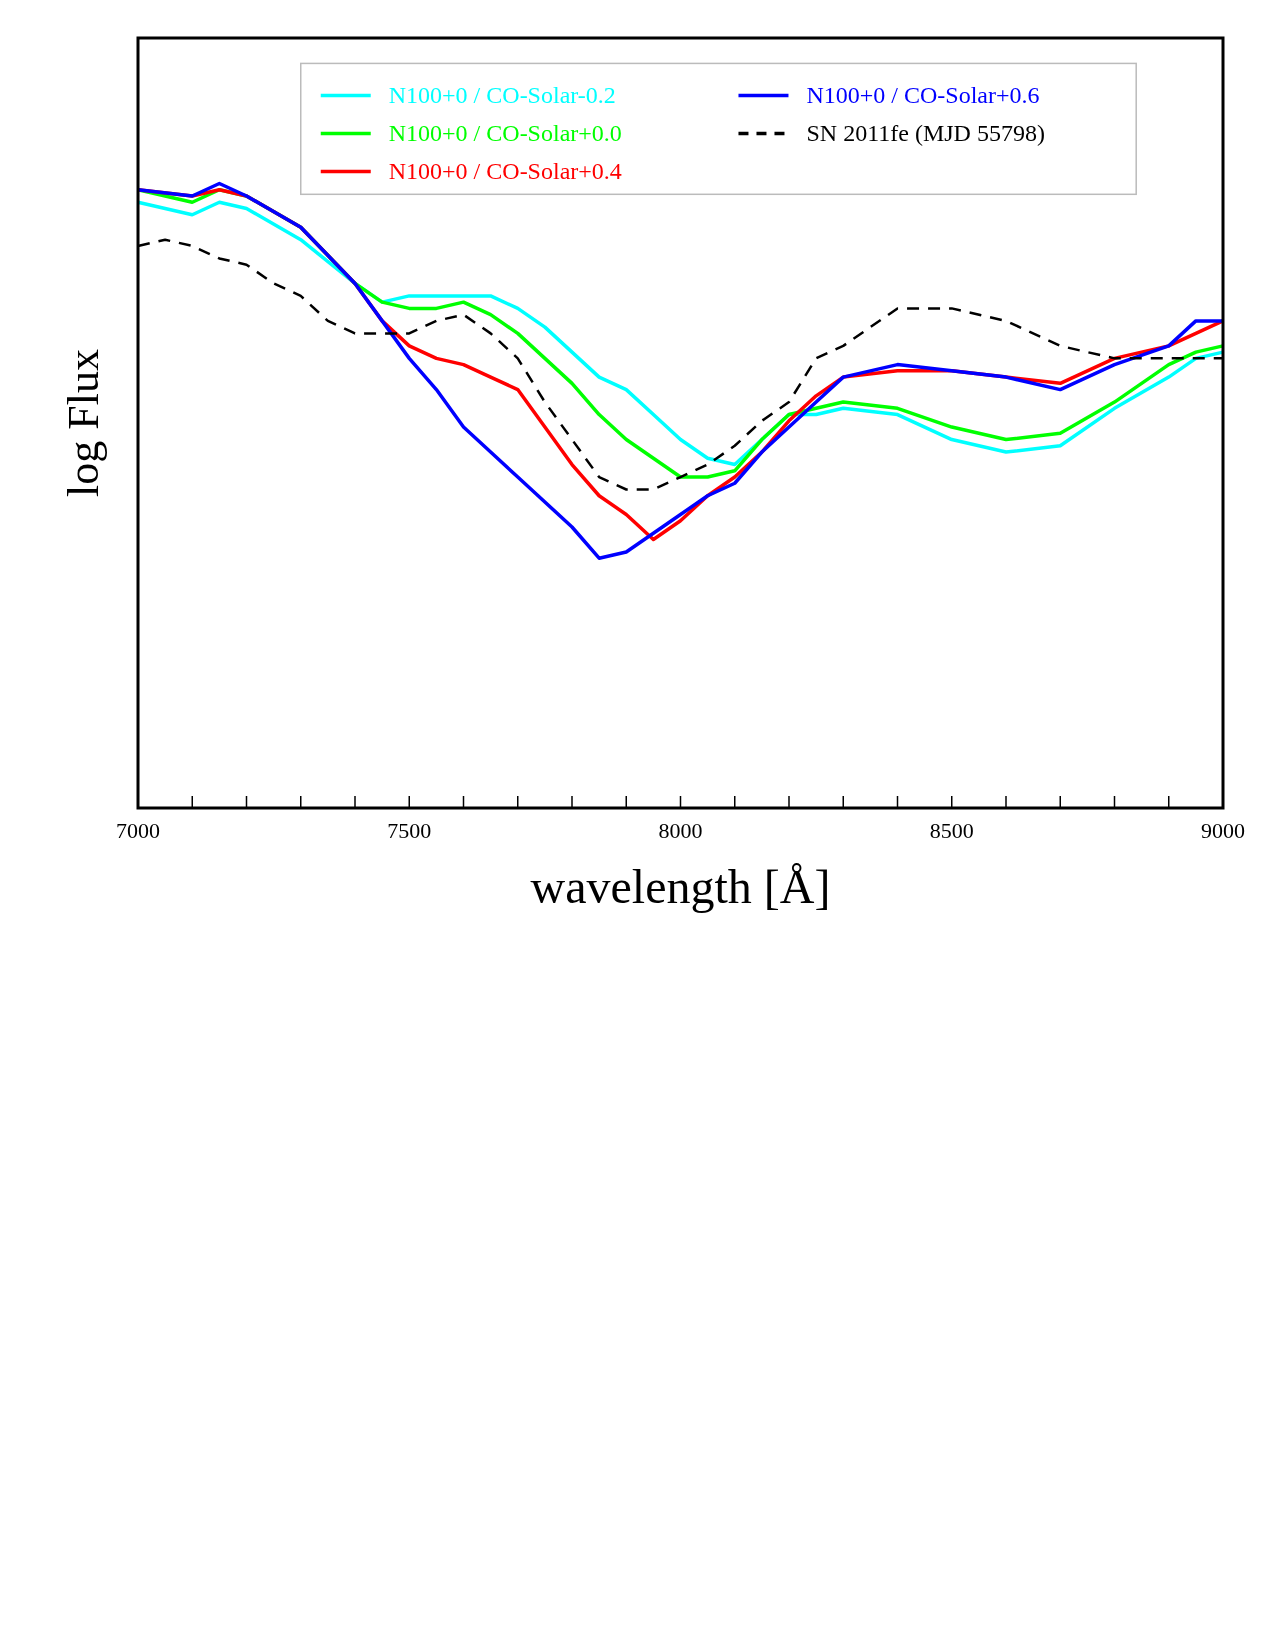 This screenshot has height=1650, width=1275. What do you see at coordinates (1223, 830) in the screenshot?
I see `x-tick-label: 9000` at bounding box center [1223, 830].